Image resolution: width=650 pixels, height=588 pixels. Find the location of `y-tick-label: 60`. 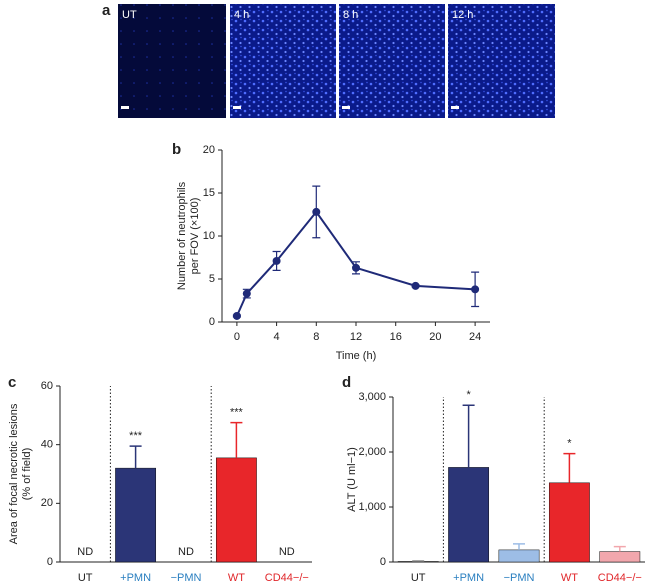

y-tick-label: 60 is located at coordinates (47, 386).